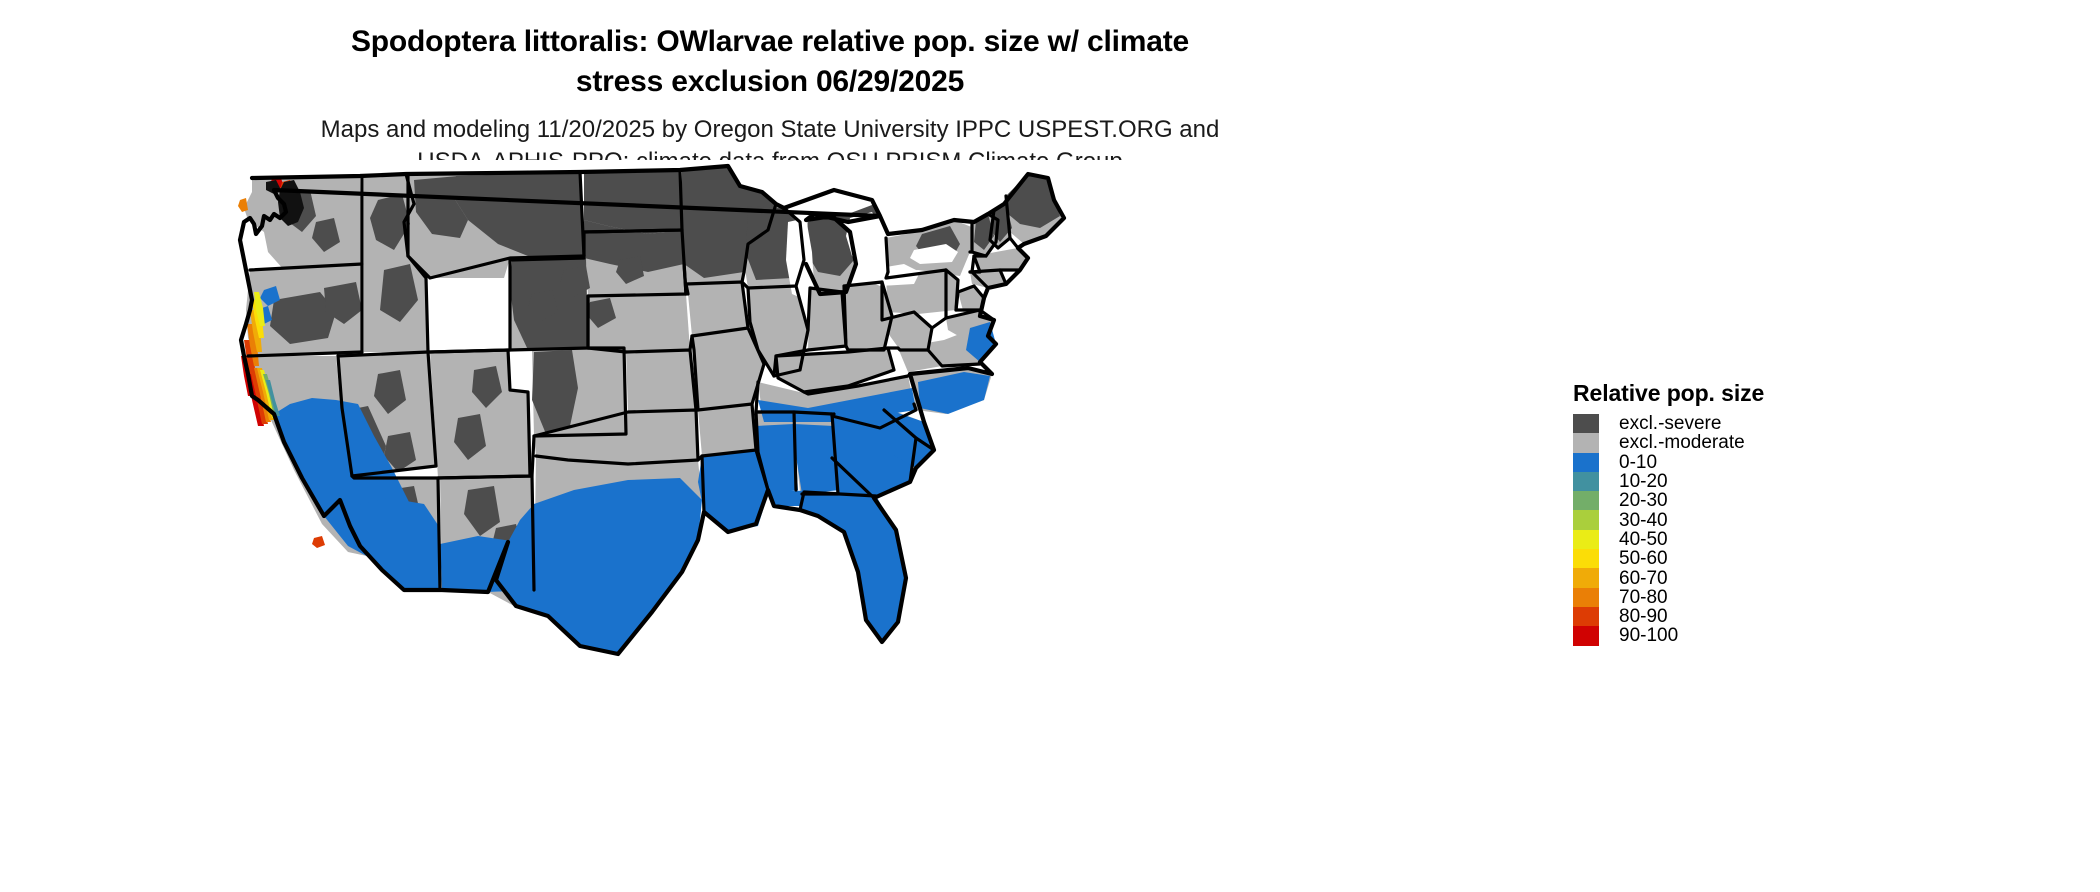 This screenshot has height=892, width=2100. Describe the element at coordinates (1763, 443) in the screenshot. I see `legend-row: excl.-moderate` at that location.